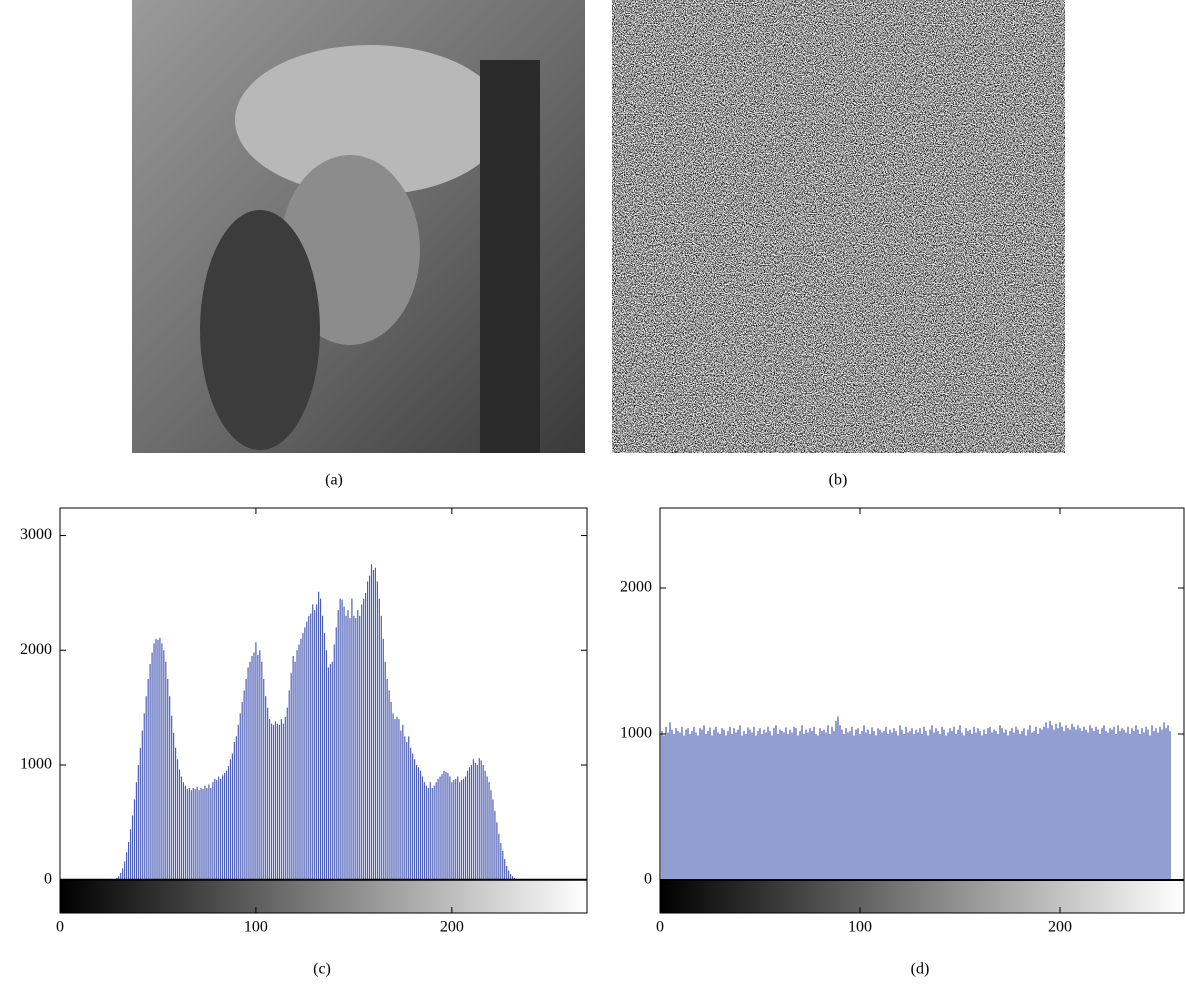  Describe the element at coordinates (838, 480) in the screenshot. I see `caption: (b)` at that location.